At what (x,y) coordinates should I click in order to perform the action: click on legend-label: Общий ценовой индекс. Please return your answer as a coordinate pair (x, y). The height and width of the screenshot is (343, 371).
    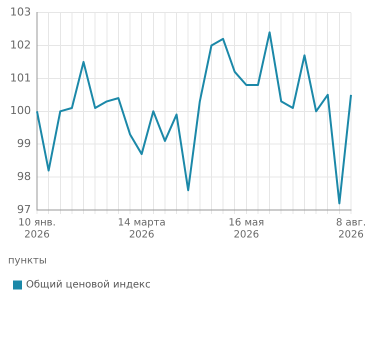
    Looking at the image, I should click on (88, 285).